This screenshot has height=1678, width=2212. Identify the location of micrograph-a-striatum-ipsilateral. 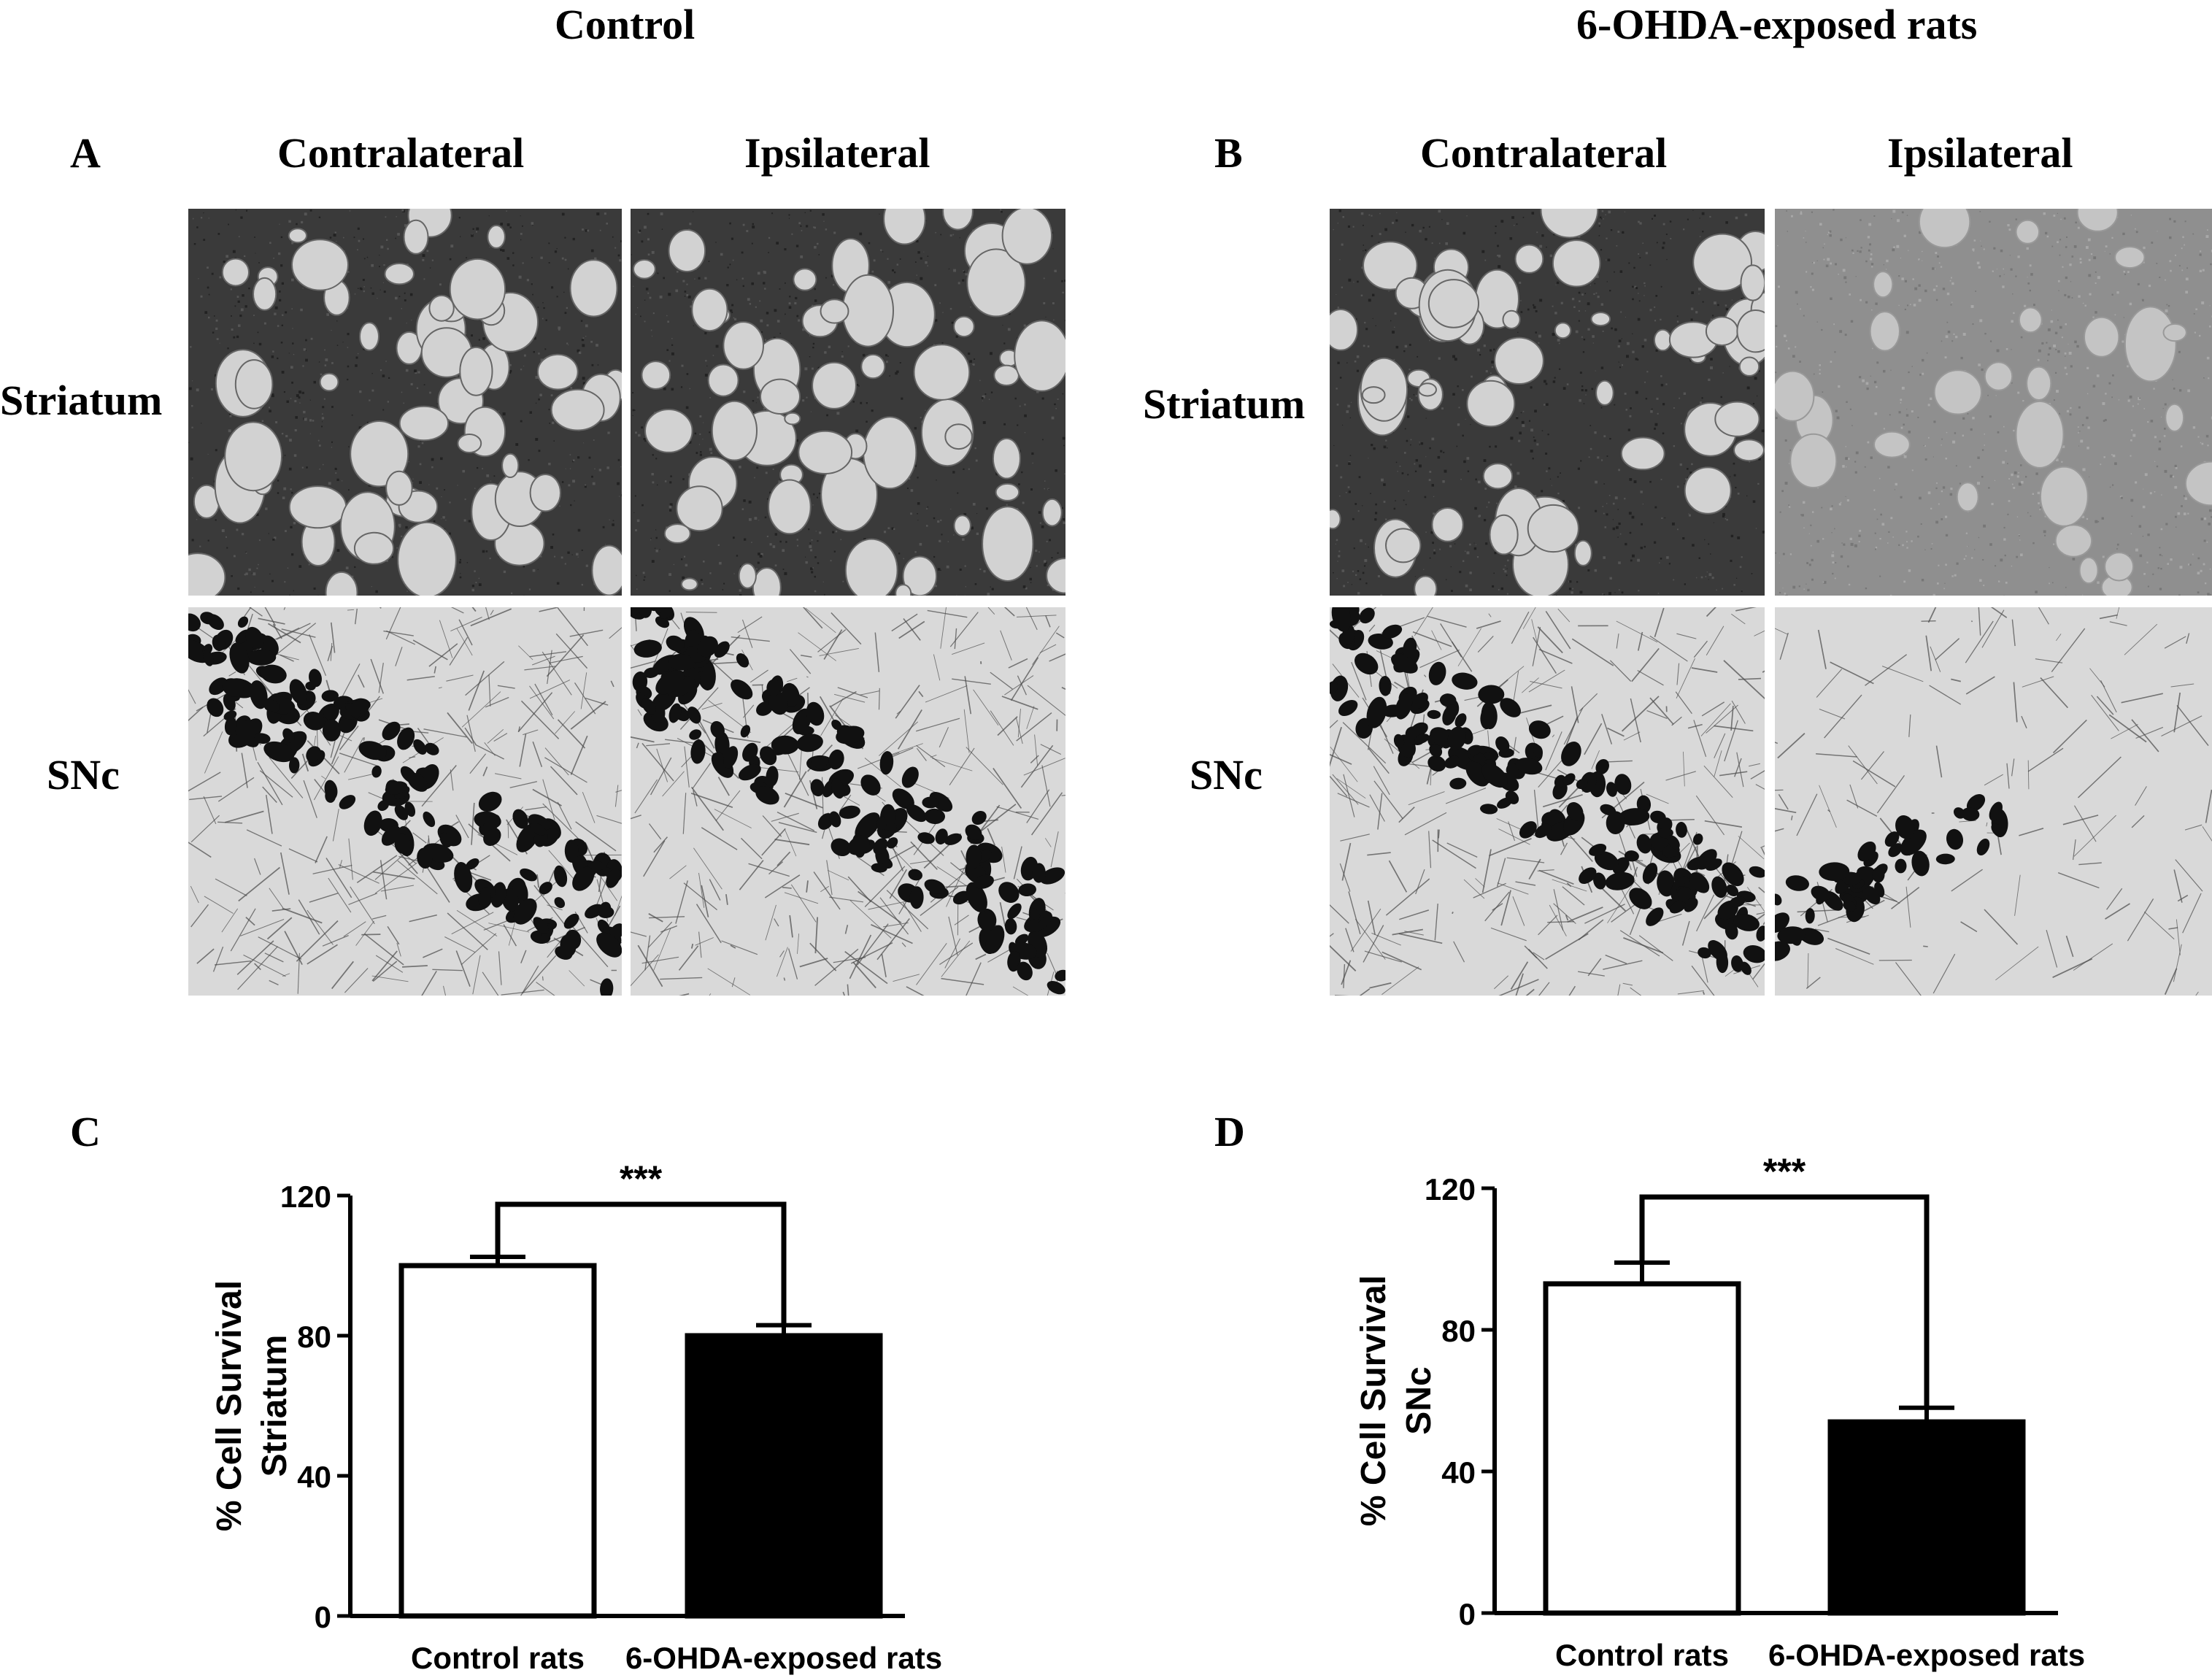
(848, 402).